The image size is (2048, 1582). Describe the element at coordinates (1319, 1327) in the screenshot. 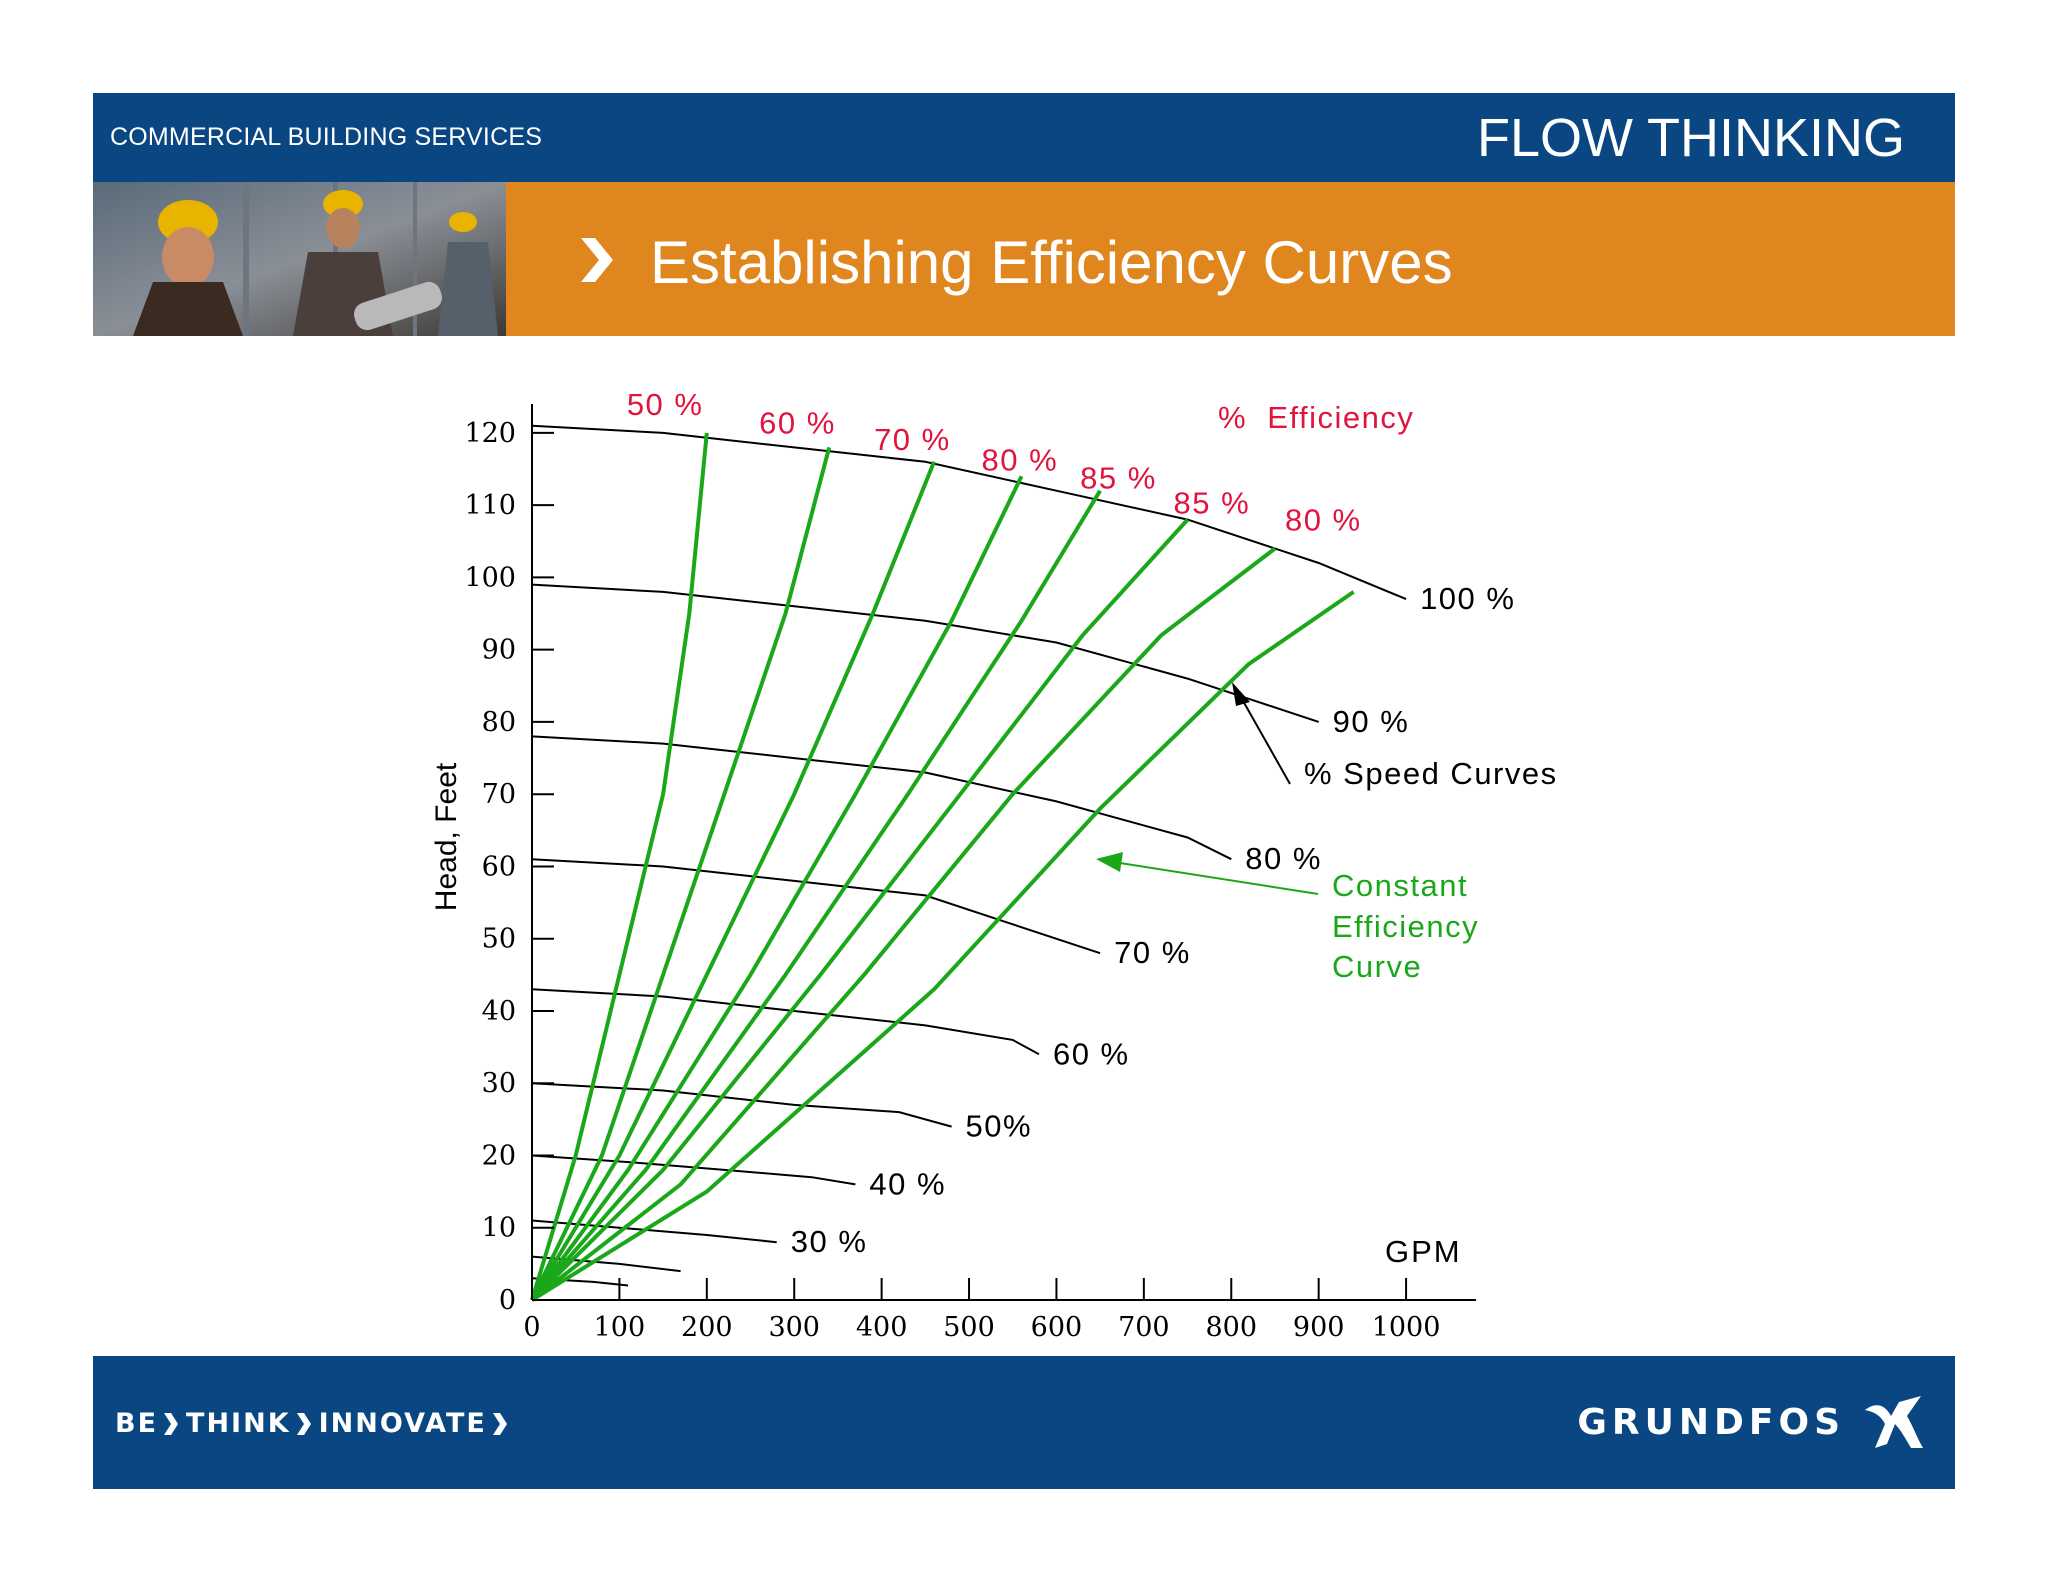

I see `x-tick-label-900: 900` at that location.